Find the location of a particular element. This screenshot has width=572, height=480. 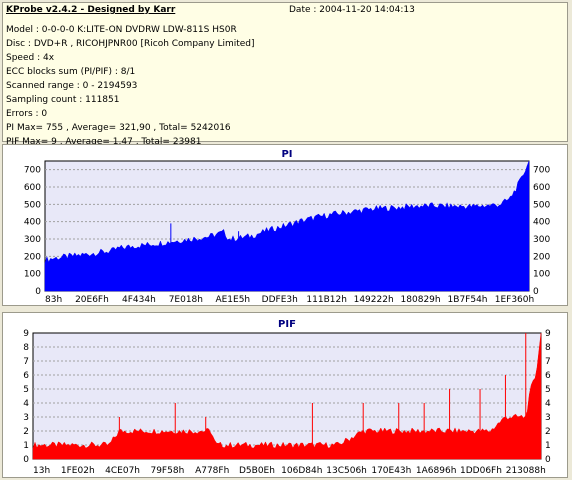

pif-y-tick-left: 7 is located at coordinates (26, 362).